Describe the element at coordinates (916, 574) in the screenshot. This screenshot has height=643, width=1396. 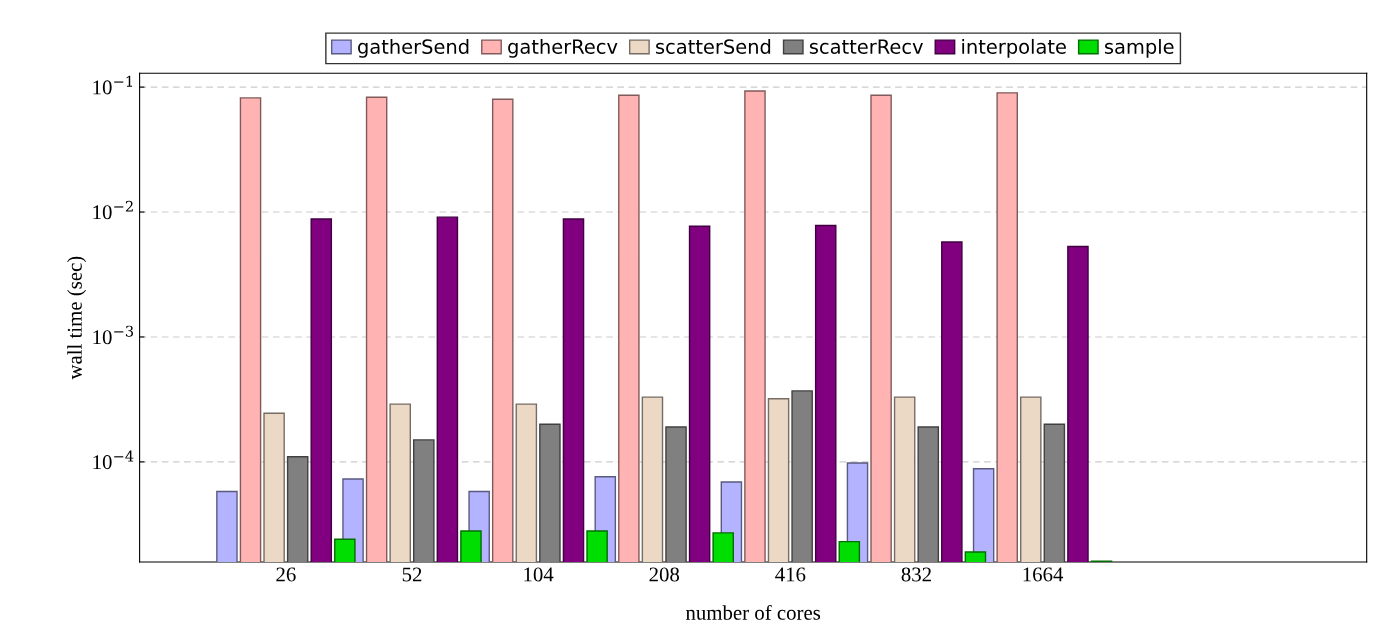
I see `x-tick-label: 832` at that location.